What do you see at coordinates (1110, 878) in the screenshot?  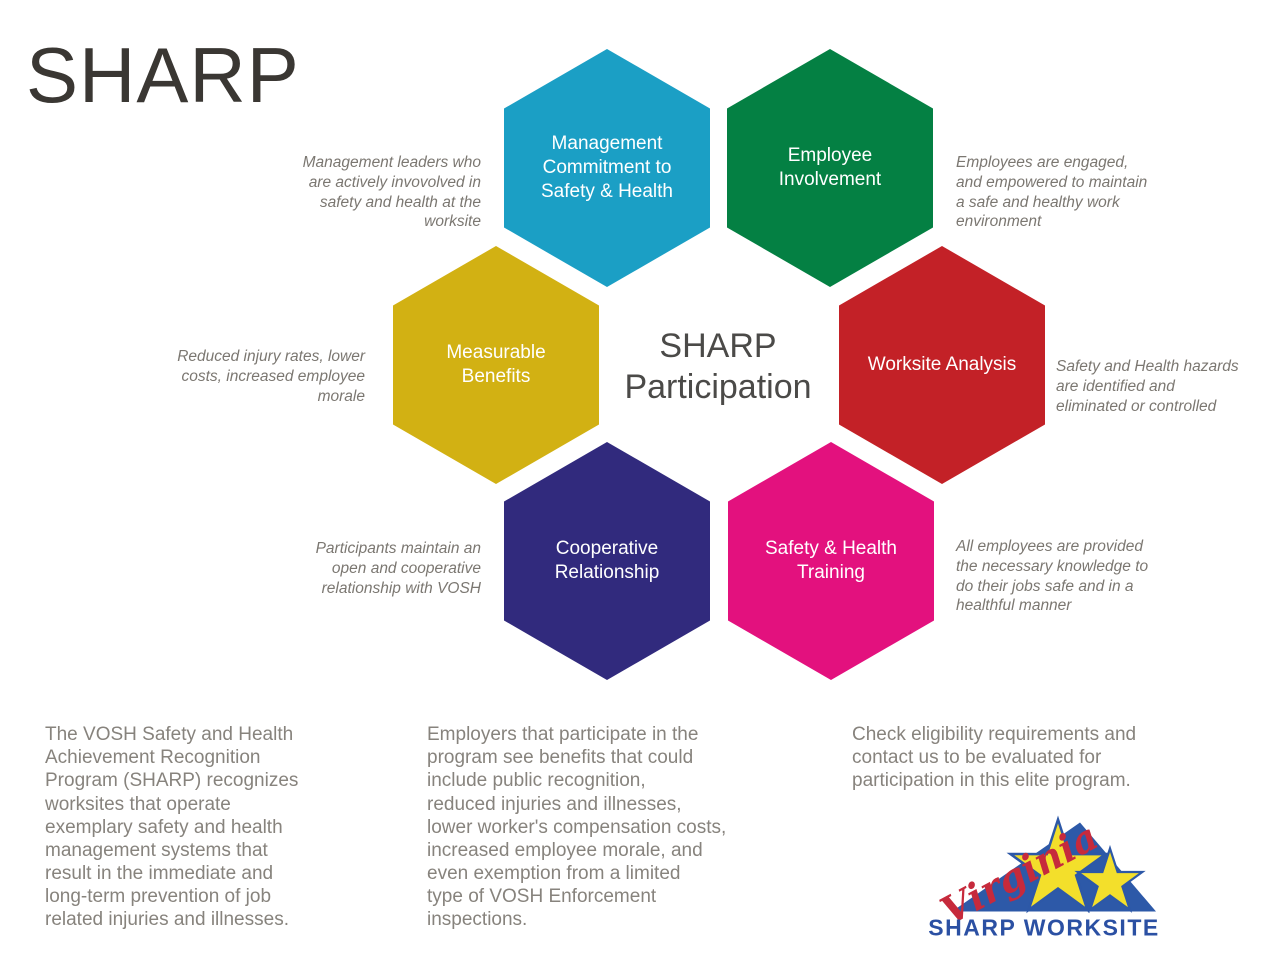 I see `logo-star-small` at bounding box center [1110, 878].